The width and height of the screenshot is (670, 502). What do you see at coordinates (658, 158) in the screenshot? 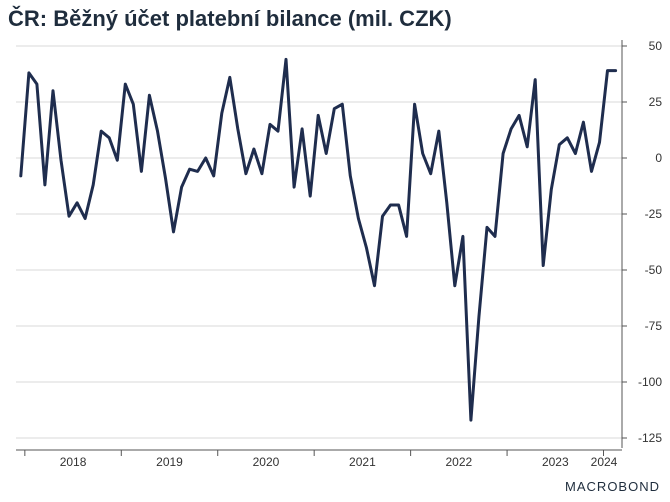
I see `y-tick-label: 0` at bounding box center [658, 158].